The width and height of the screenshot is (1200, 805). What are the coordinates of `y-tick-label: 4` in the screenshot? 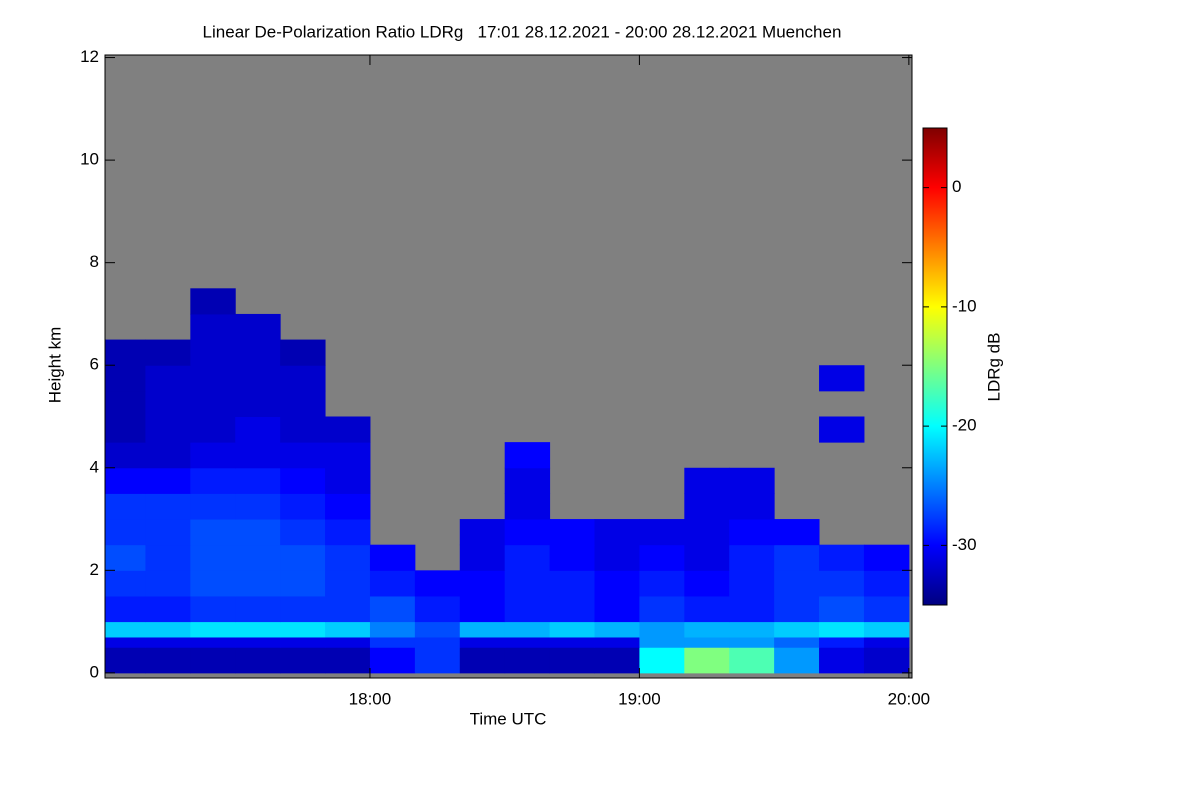 It's located at (94, 466).